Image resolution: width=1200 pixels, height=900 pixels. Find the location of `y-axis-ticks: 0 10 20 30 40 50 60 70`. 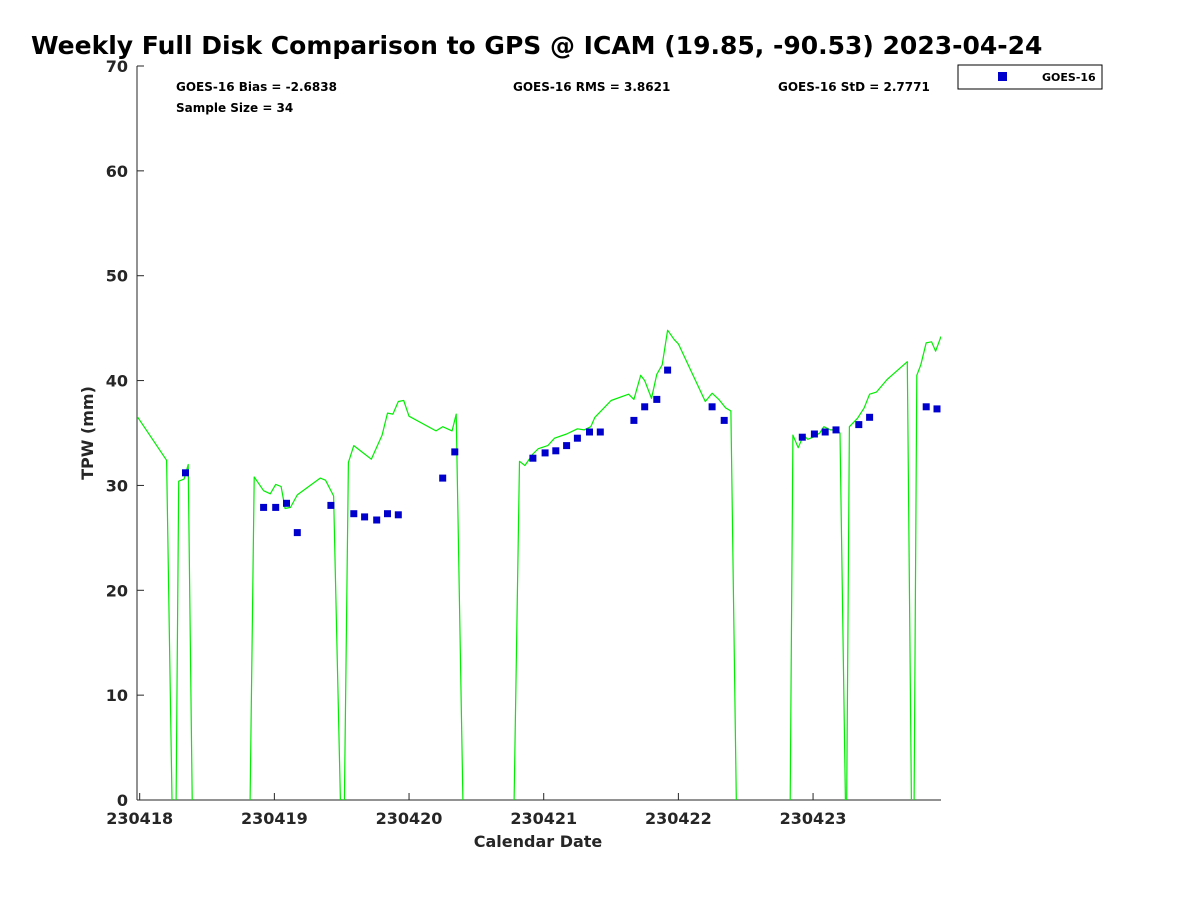

y-axis-ticks: 0 10 20 30 40 50 60 70 is located at coordinates (125, 433).